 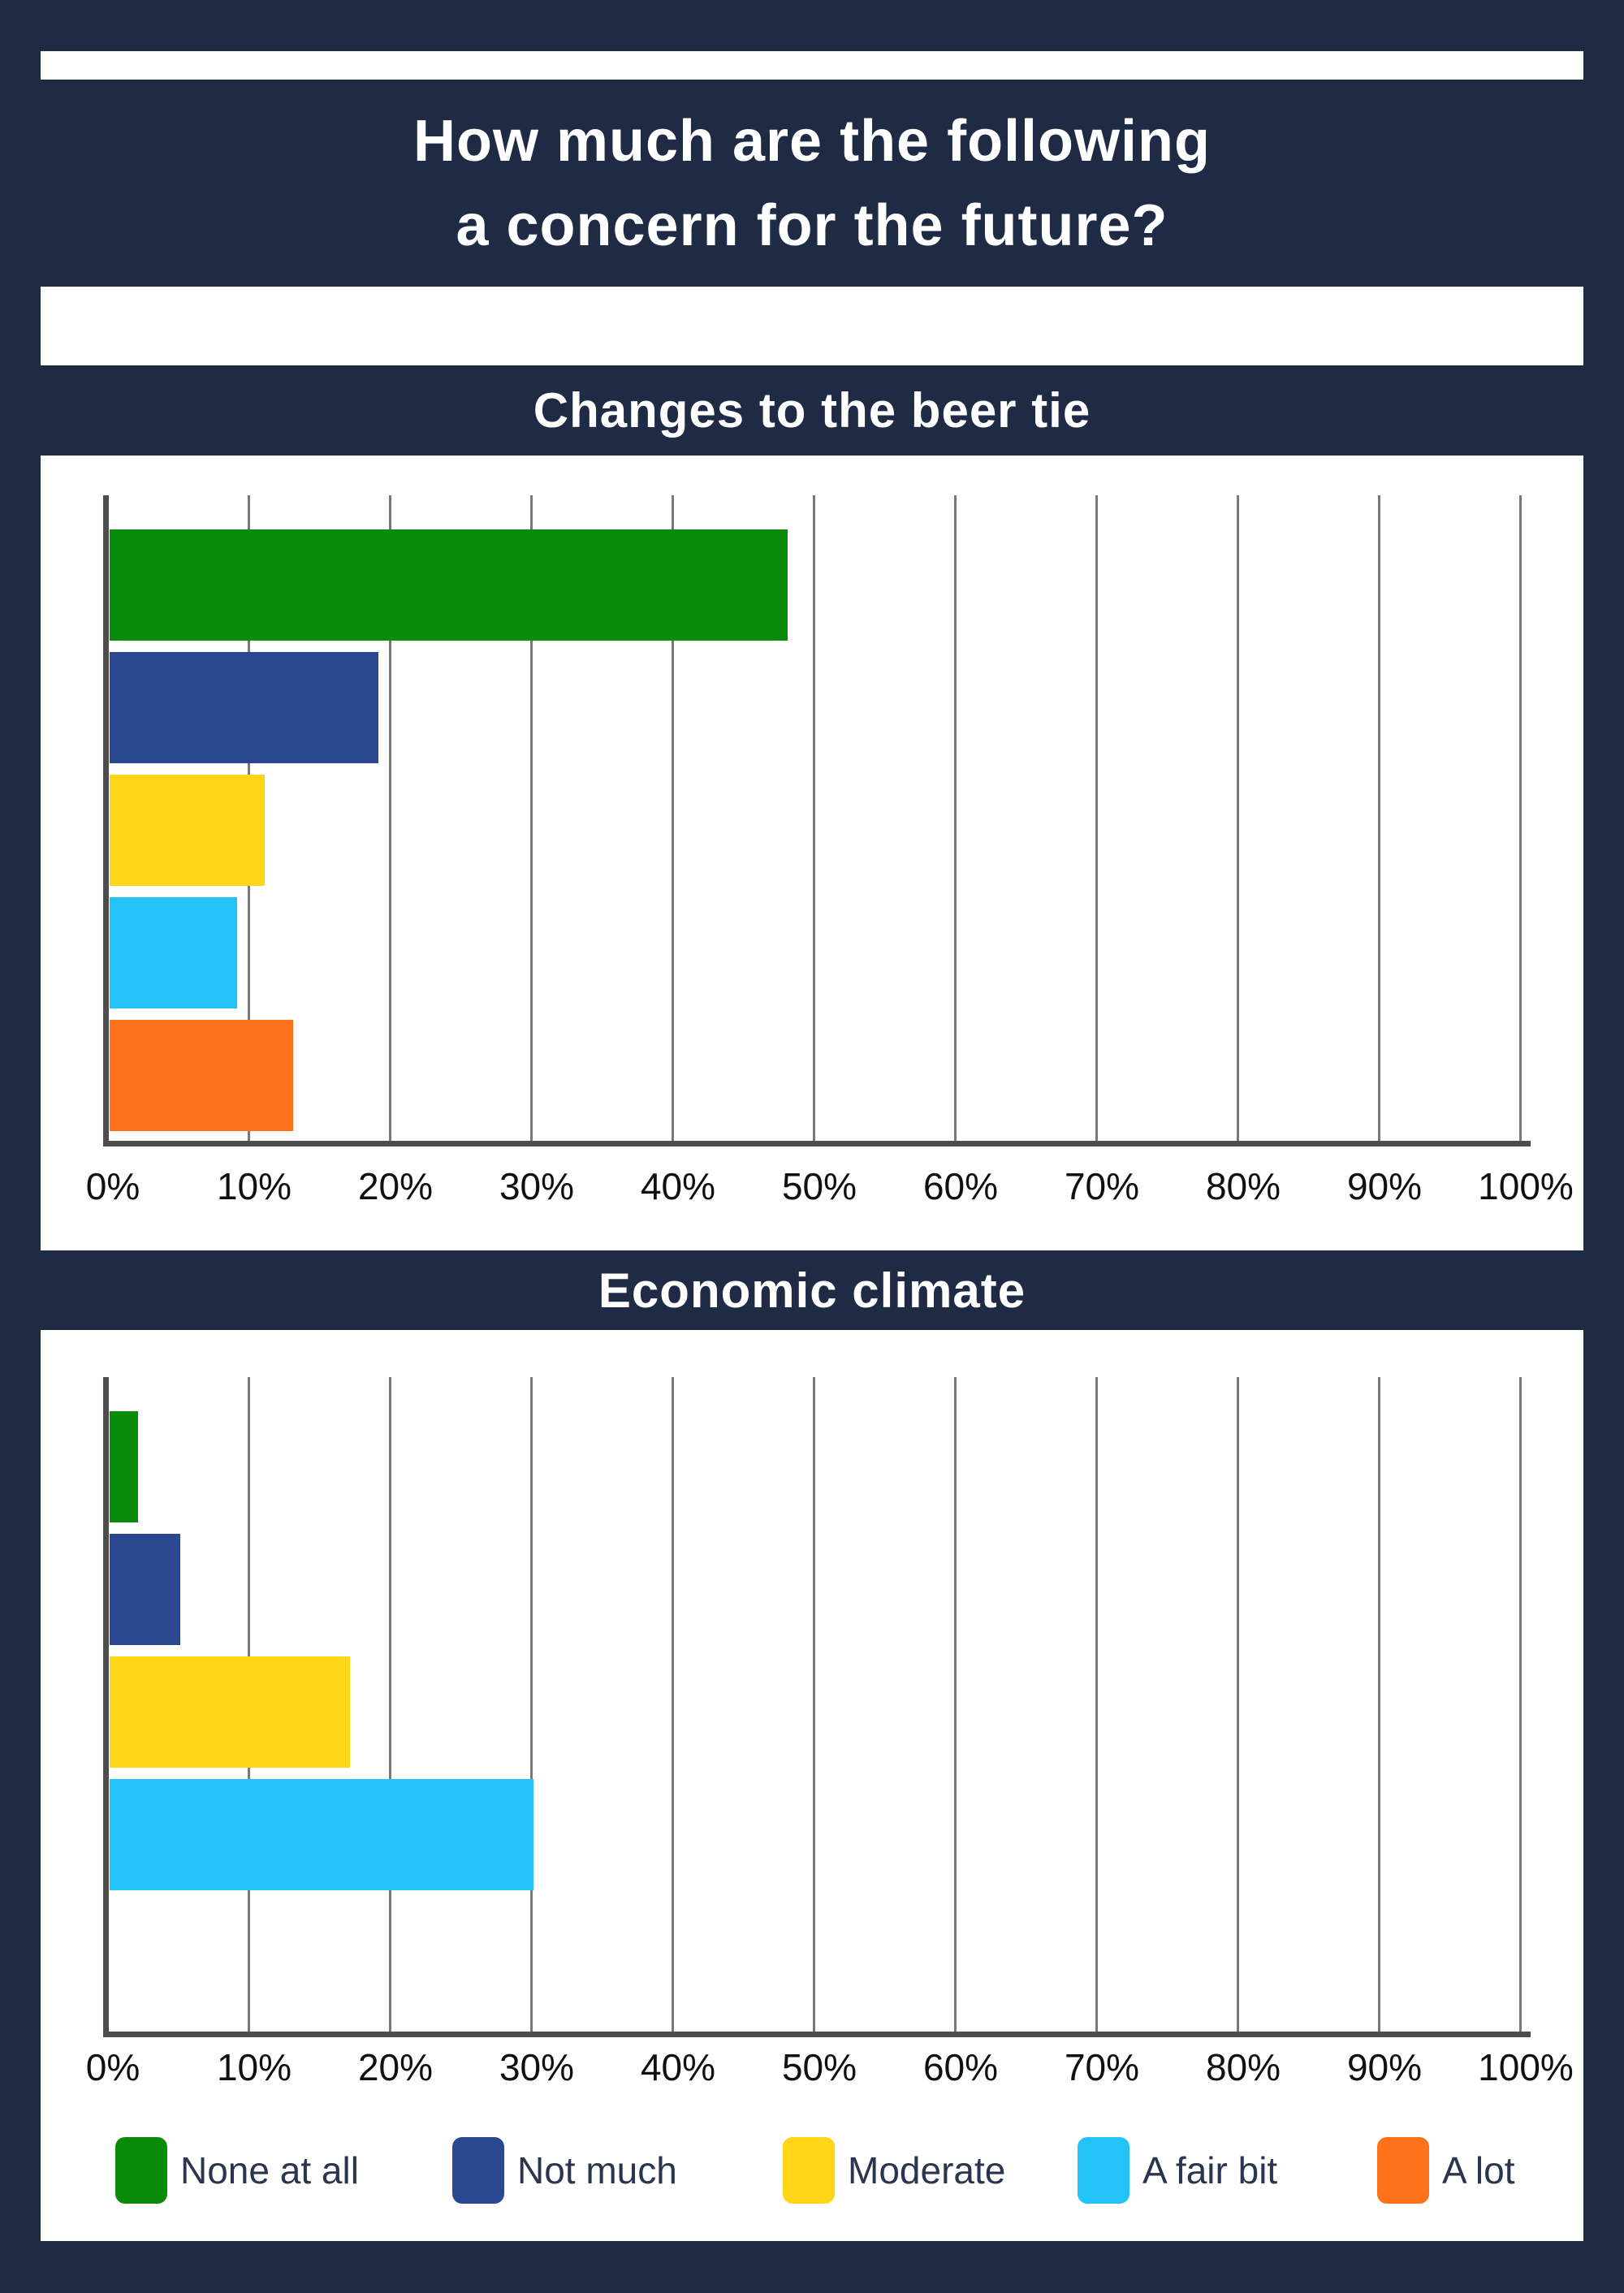 I want to click on legend-item-moderate: Moderate, so click(x=894, y=2170).